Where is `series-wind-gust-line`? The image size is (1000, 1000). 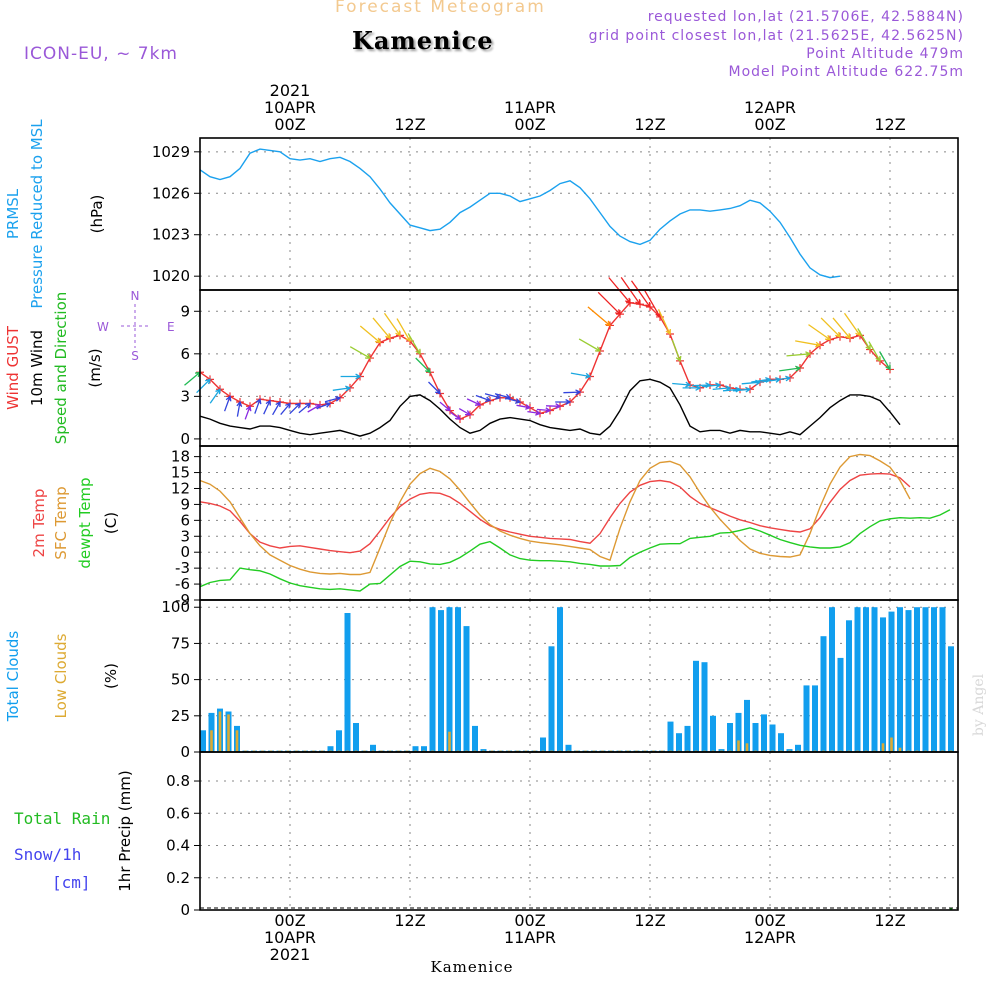
series-wind-gust-line is located at coordinates (545, 361).